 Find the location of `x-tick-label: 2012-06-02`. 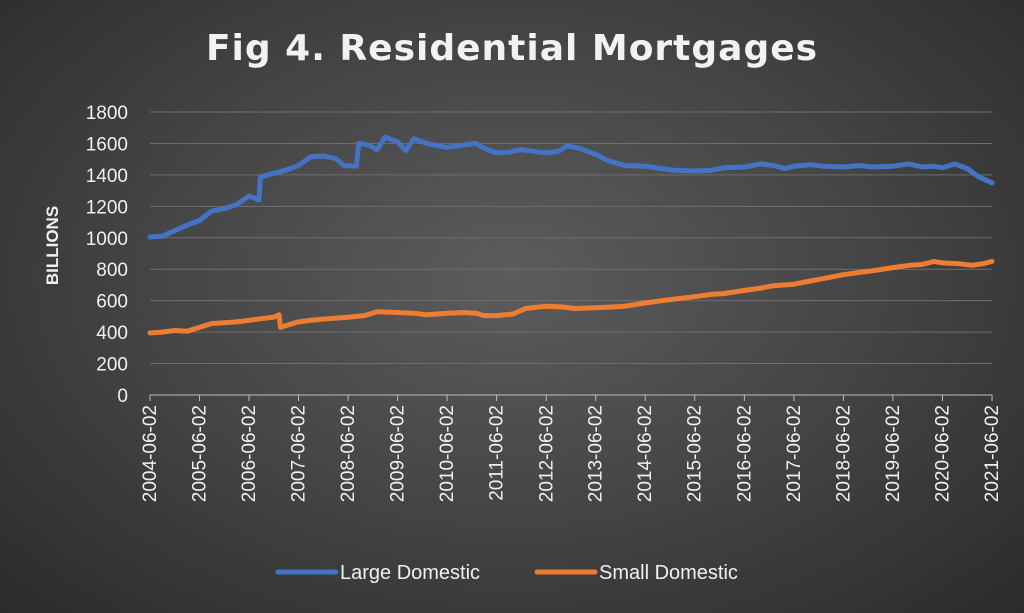

x-tick-label: 2012-06-02 is located at coordinates (546, 453).